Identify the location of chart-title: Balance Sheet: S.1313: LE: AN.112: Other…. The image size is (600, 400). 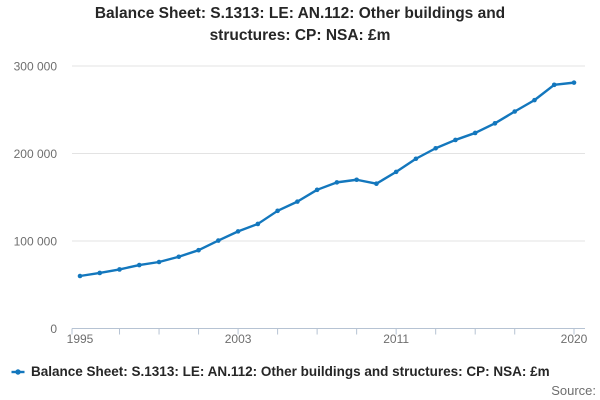
(300, 25).